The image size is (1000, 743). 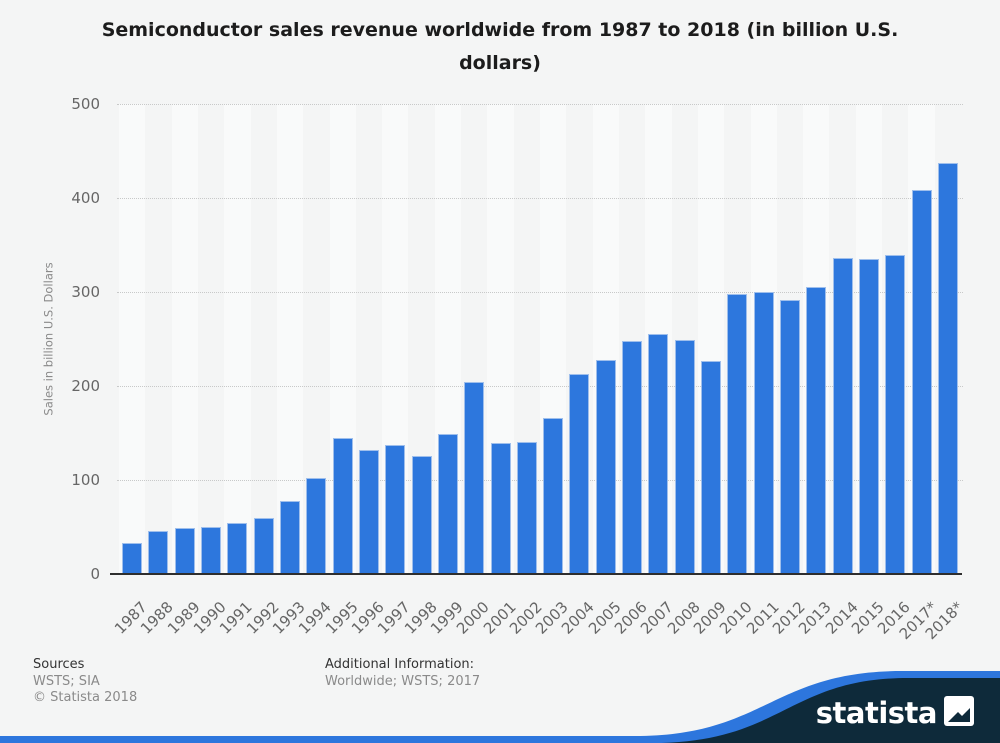 What do you see at coordinates (553, 495) in the screenshot?
I see `bar-2003` at bounding box center [553, 495].